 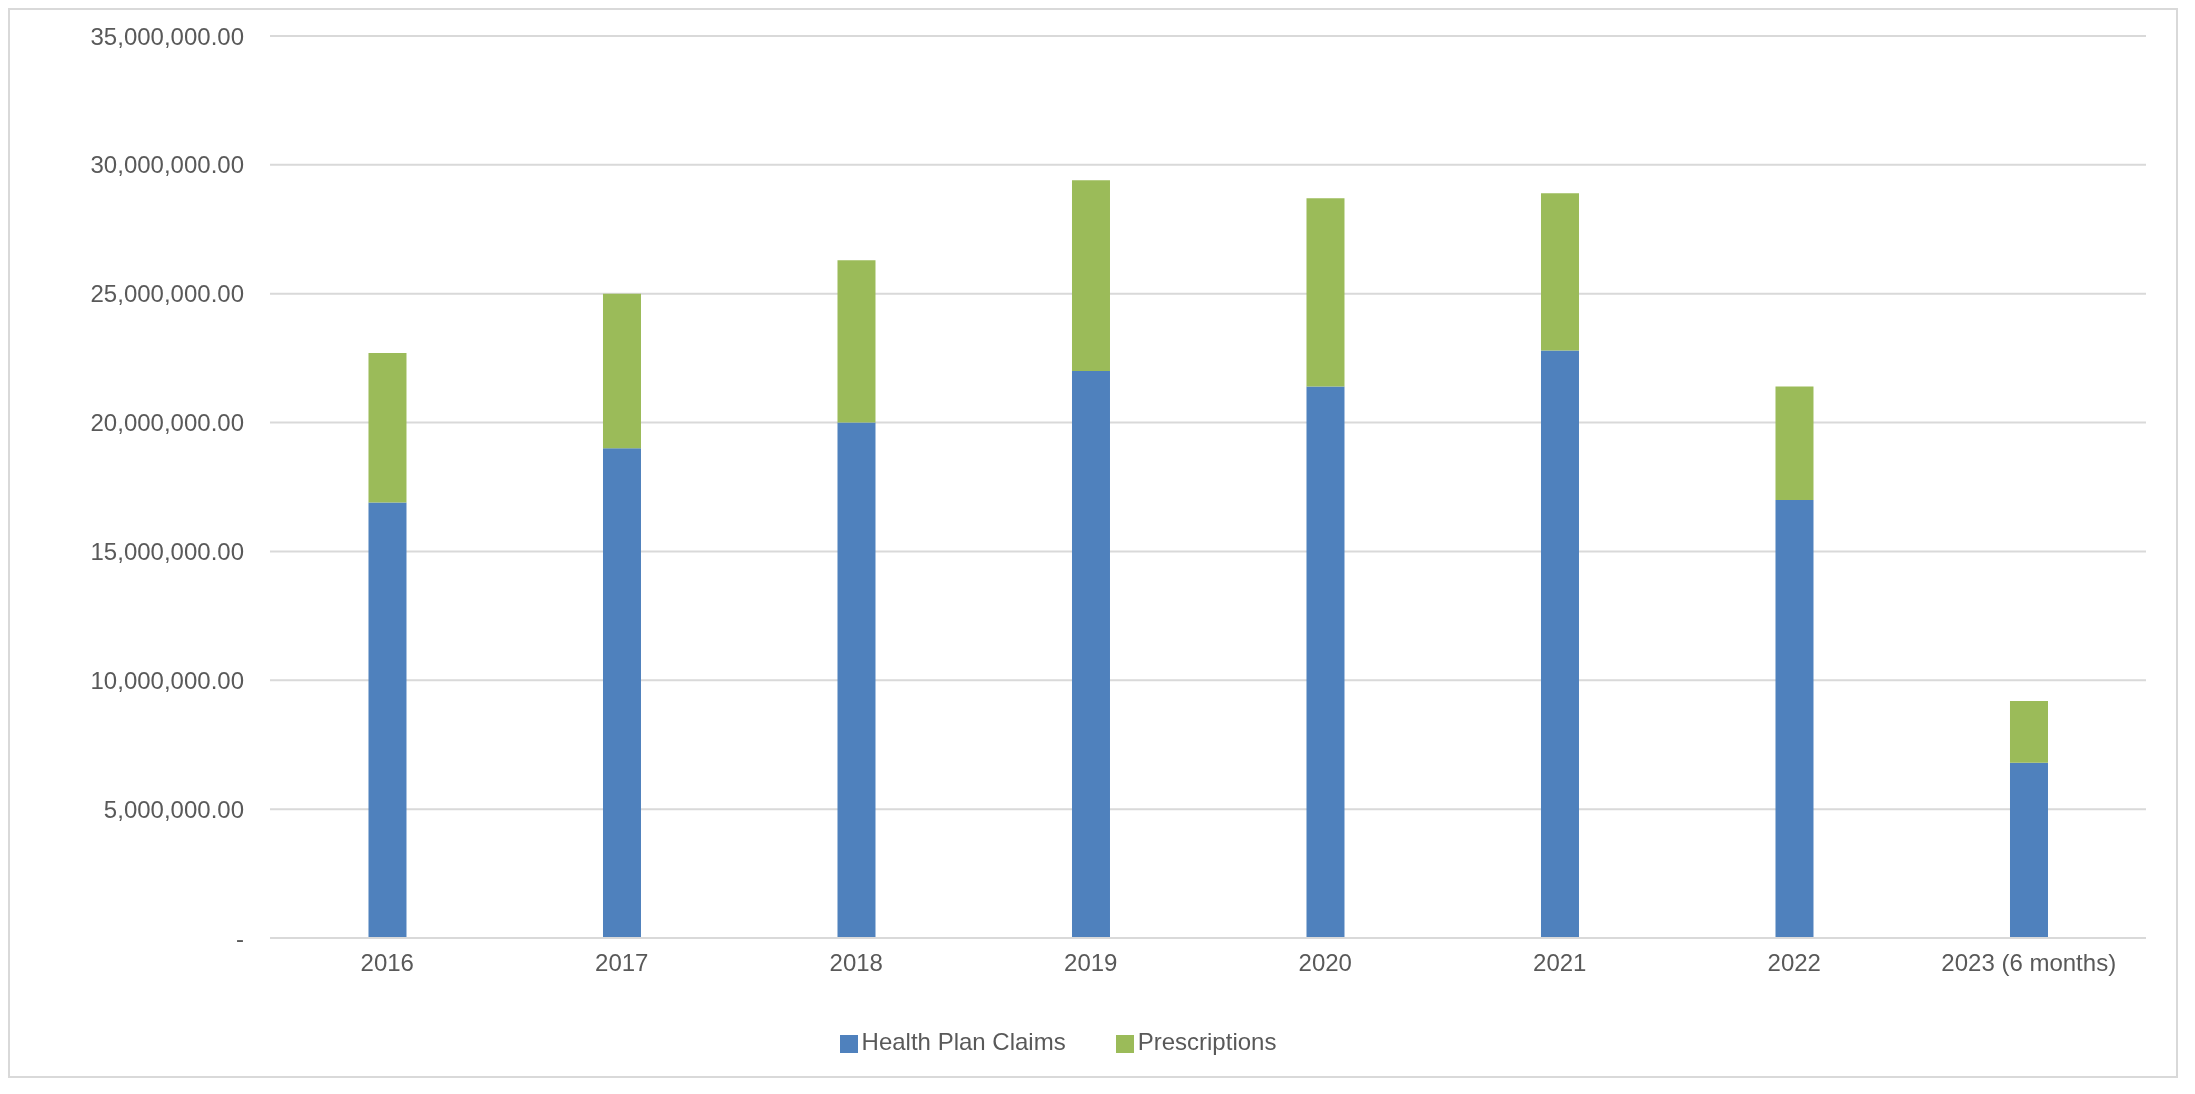 I want to click on y-tick-label: 15,000,000.00, so click(x=167, y=551).